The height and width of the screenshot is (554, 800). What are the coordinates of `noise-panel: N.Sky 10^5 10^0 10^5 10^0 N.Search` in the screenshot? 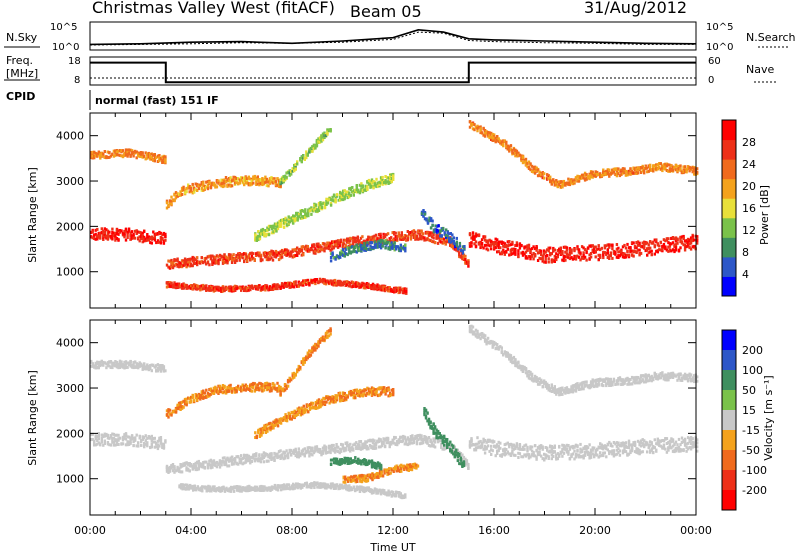 It's located at (400, 37).